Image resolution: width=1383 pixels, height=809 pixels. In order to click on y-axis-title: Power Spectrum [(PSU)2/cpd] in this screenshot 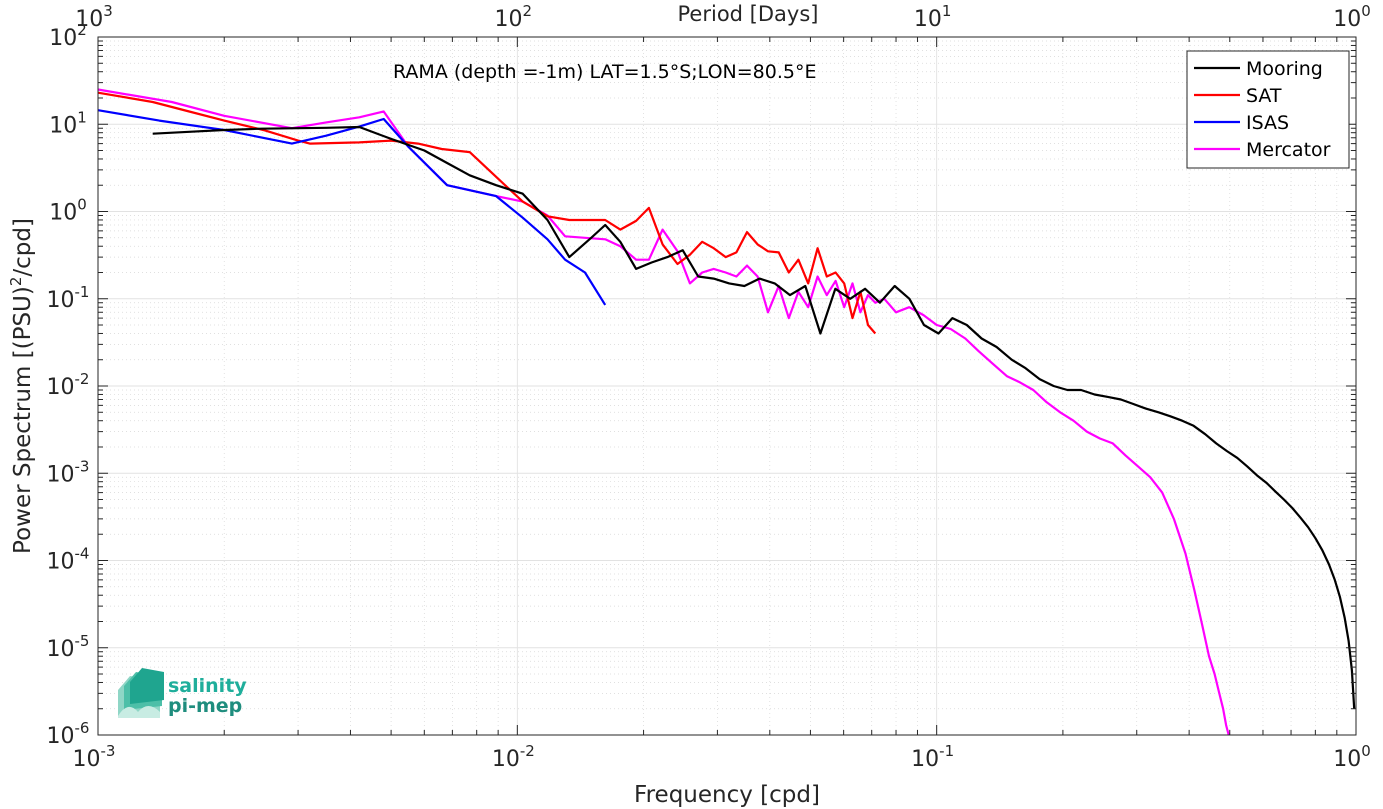, I will do `click(21, 386)`.